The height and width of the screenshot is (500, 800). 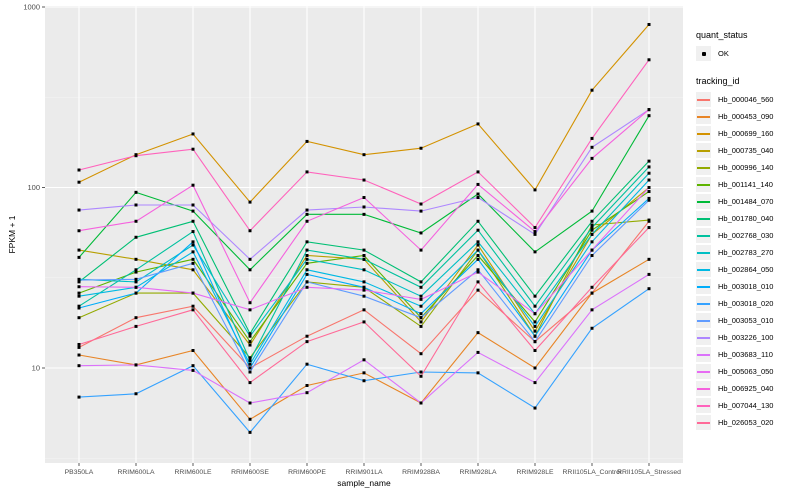 I want to click on x-tick-label: RRIM901LA, so click(x=363, y=472).